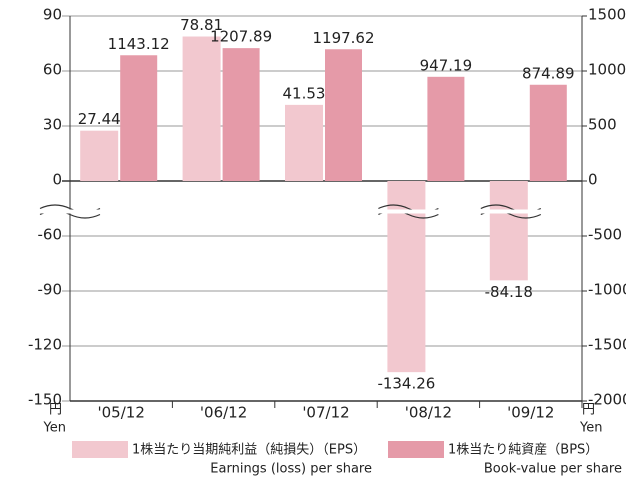 Image resolution: width=626 pixels, height=480 pixels. Describe the element at coordinates (607, 345) in the screenshot. I see `y2-tick-label: -1500` at that location.